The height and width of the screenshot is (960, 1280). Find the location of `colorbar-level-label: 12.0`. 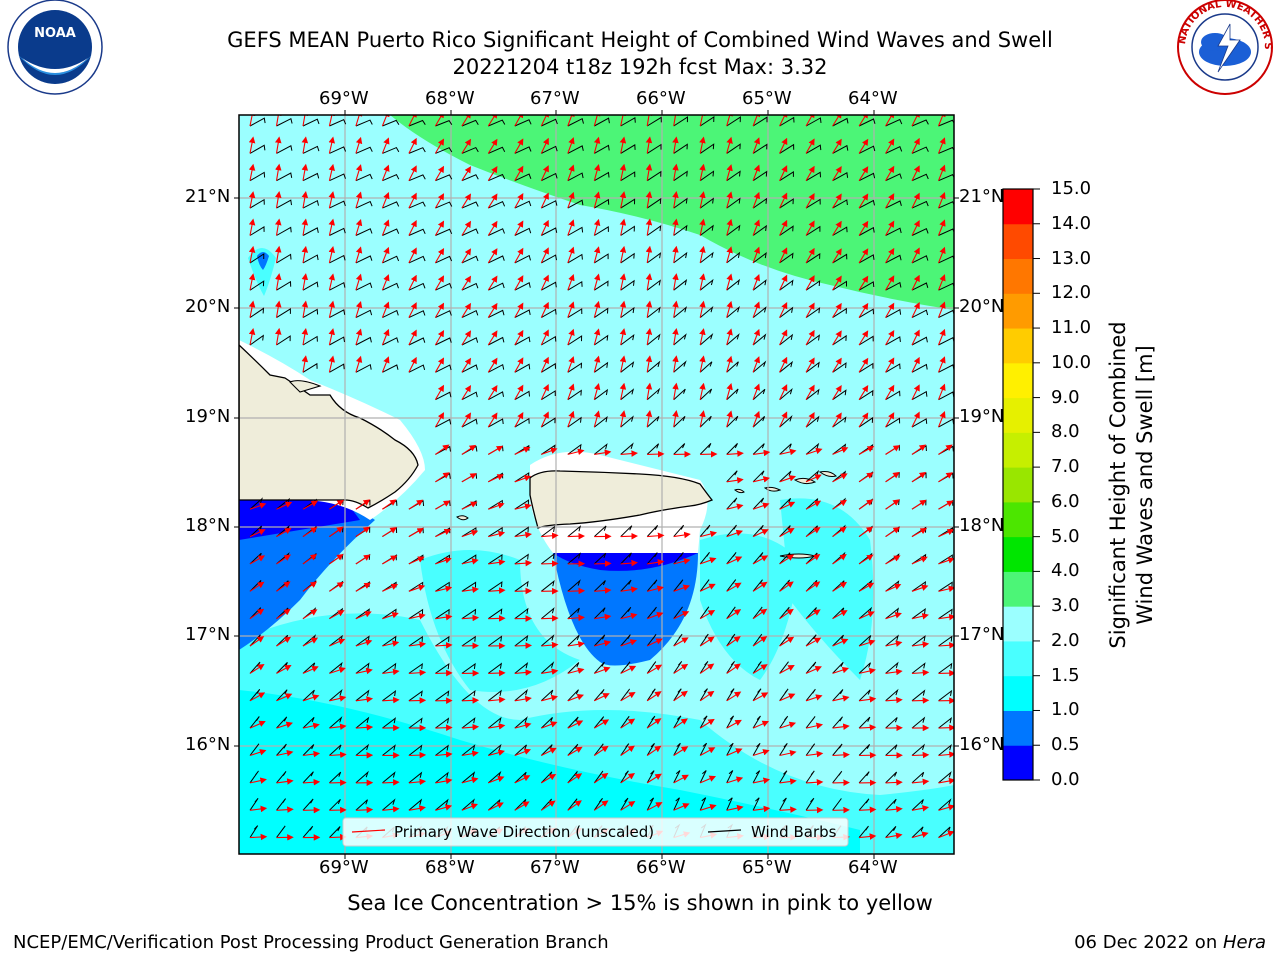

colorbar-level-label: 12.0 is located at coordinates (1071, 293).